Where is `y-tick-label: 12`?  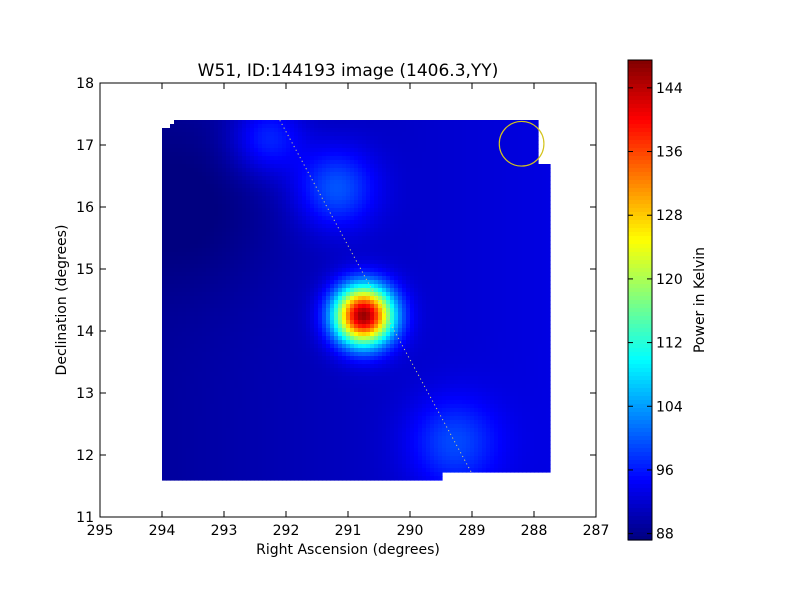 y-tick-label: 12 is located at coordinates (85, 456).